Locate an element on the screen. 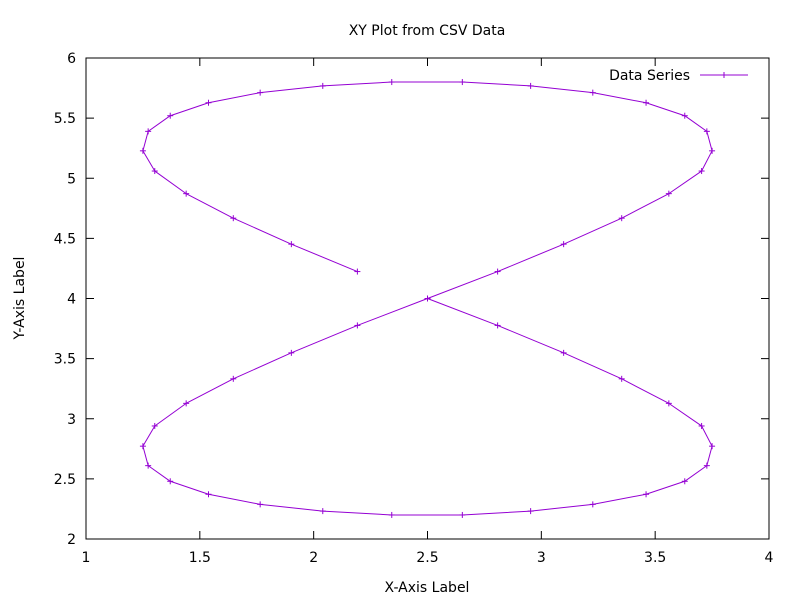 This screenshot has height=600, width=800. x-tick-label: 1 is located at coordinates (86, 558).